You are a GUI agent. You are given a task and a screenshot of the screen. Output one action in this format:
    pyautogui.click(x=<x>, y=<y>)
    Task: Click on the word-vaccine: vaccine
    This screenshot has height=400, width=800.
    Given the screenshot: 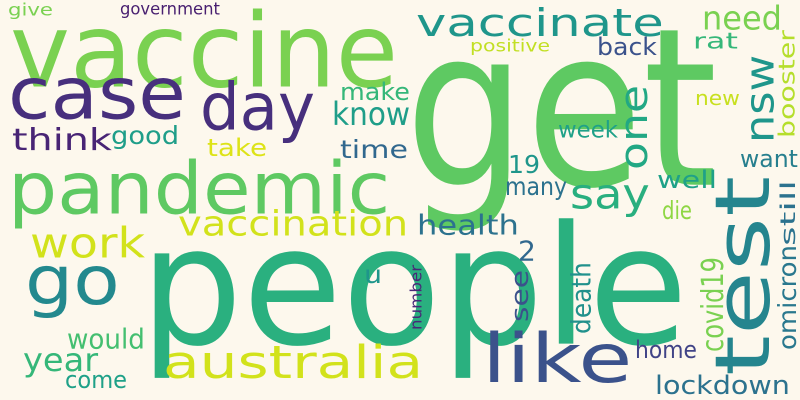 What is the action you would take?
    pyautogui.click(x=204, y=56)
    